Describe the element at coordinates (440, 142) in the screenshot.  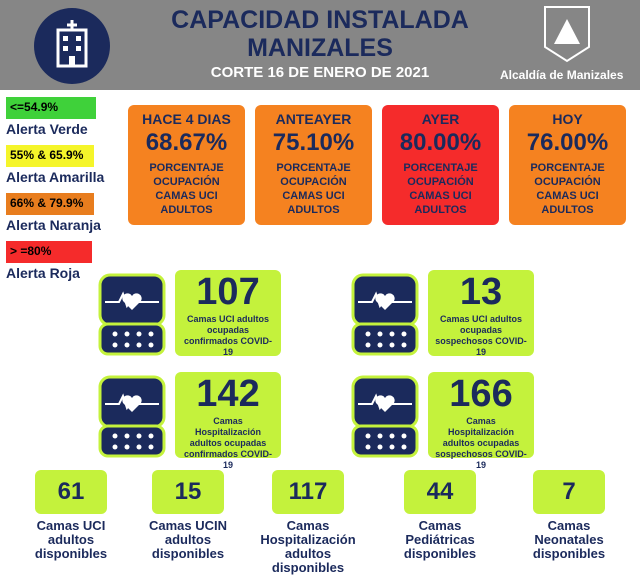
I see `card-value: 80.00%` at that location.